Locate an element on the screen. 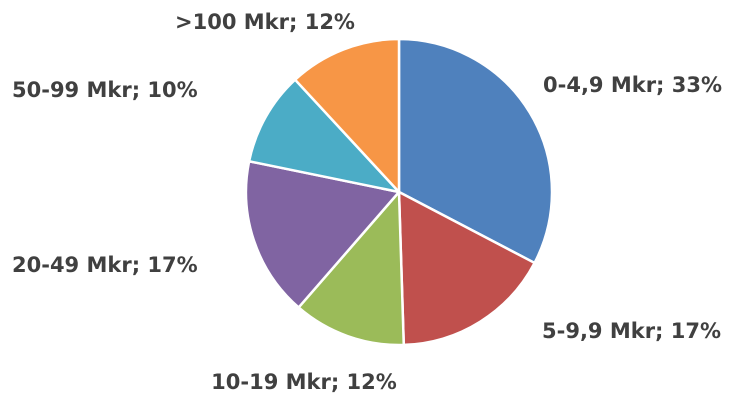 This screenshot has width=736, height=396. slice-data-label-2: 5-9,9 Mkr; 17% is located at coordinates (631, 331).